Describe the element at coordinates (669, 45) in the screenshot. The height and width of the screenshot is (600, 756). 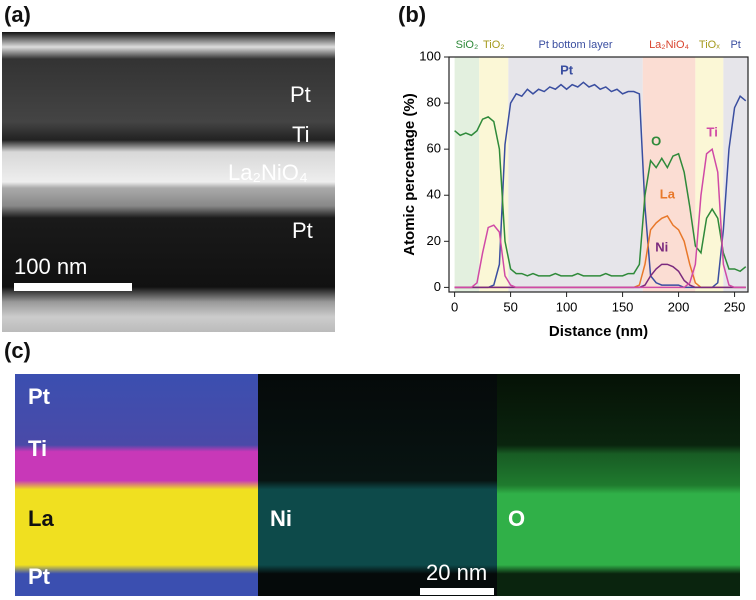
I see `region-label: La₂NiO₄` at that location.